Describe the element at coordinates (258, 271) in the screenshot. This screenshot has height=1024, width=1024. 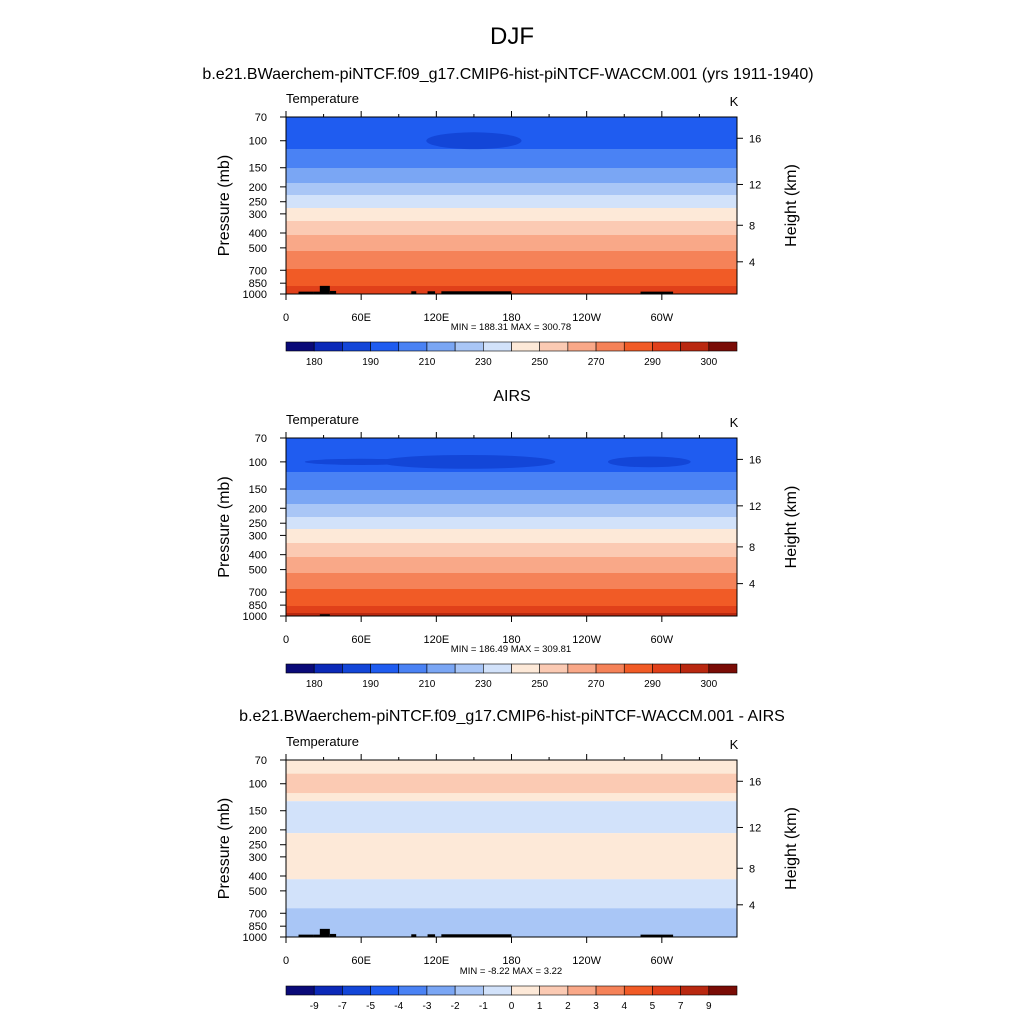
I see `y-tick-label: 700` at that location.